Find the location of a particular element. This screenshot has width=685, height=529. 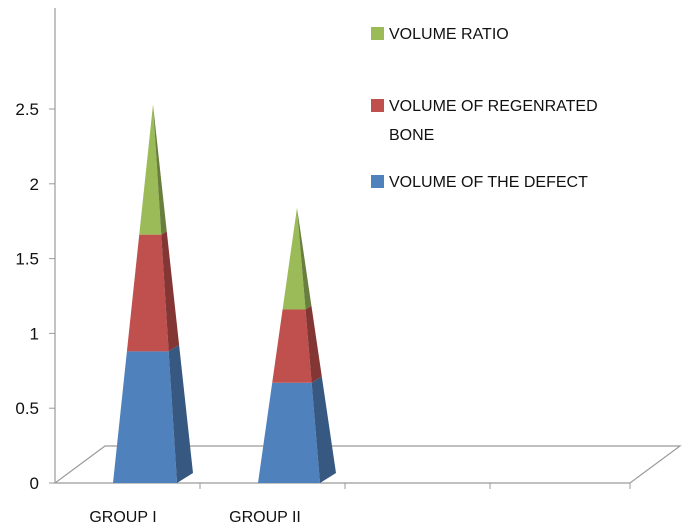

y-axis: 0 0.5 1 1.5 2 2.5 is located at coordinates (35, 250).